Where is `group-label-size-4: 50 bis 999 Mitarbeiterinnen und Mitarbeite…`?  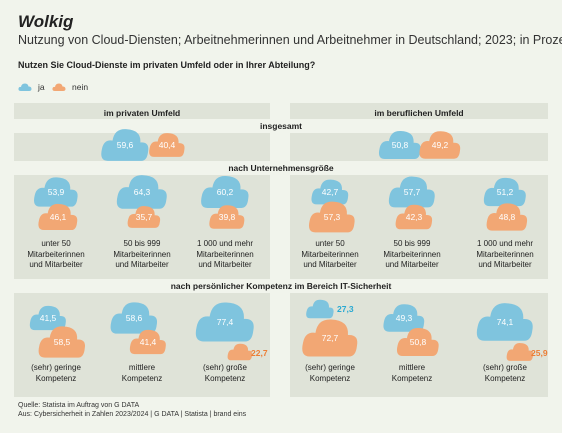 group-label-size-4: 50 bis 999 Mitarbeiterinnen und Mitarbeite… is located at coordinates (412, 254).